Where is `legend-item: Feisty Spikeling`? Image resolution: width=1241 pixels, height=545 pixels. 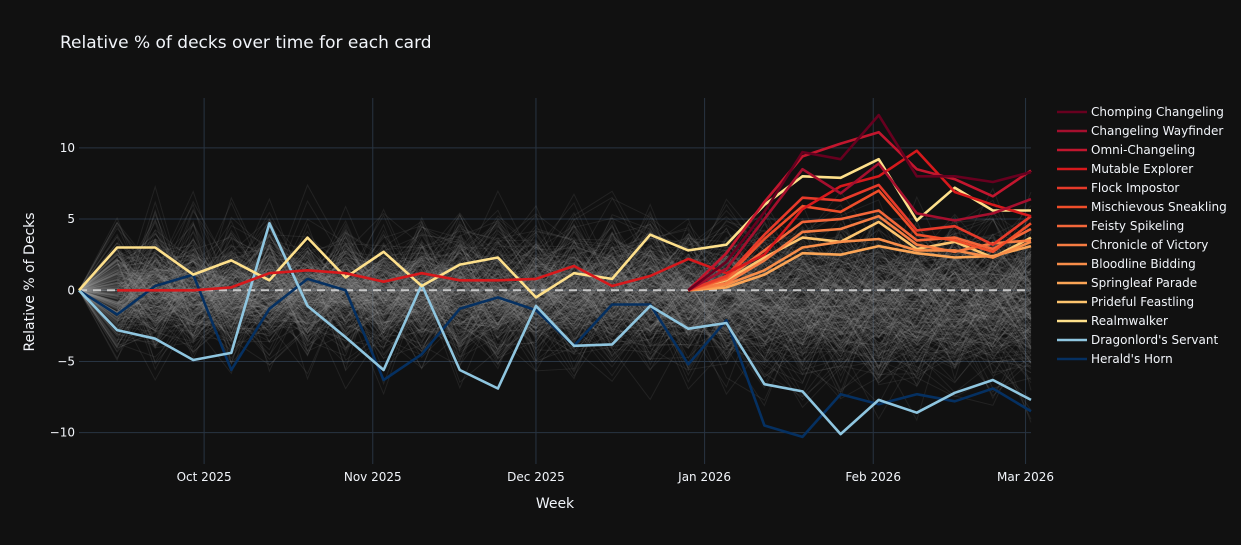 legend-item: Feisty Spikeling is located at coordinates (1120, 226).